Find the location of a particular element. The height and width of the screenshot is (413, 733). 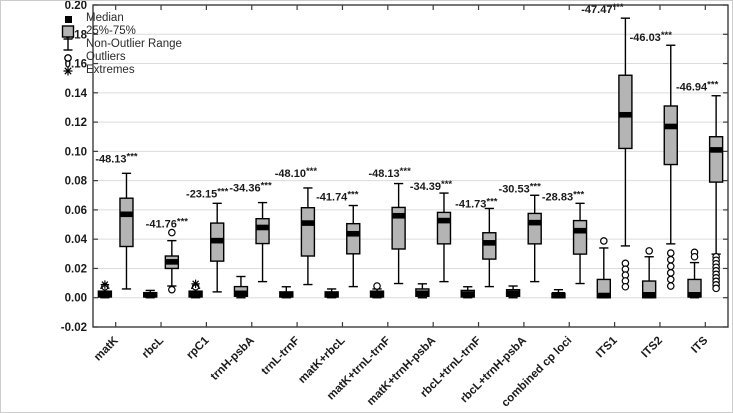

annotation: -34.39*** is located at coordinates (431, 186).